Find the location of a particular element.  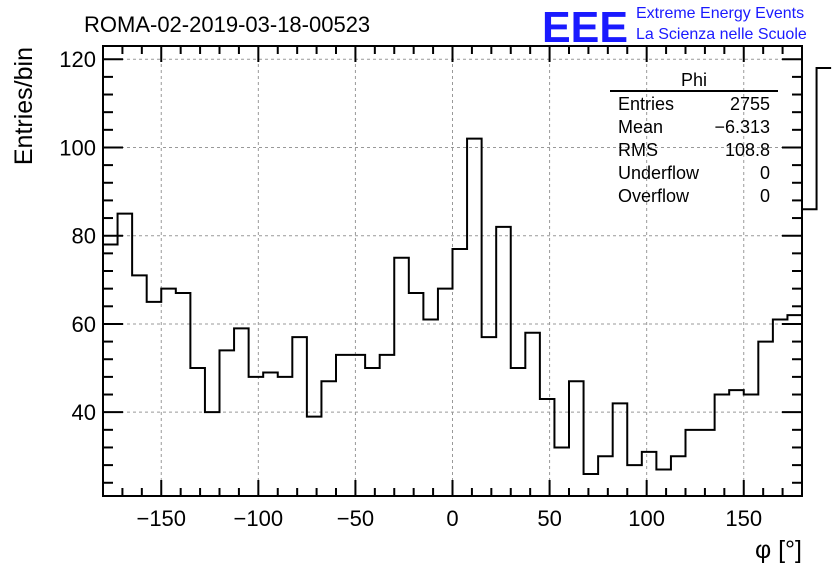

eee-logo: EEE is located at coordinates (585, 27).